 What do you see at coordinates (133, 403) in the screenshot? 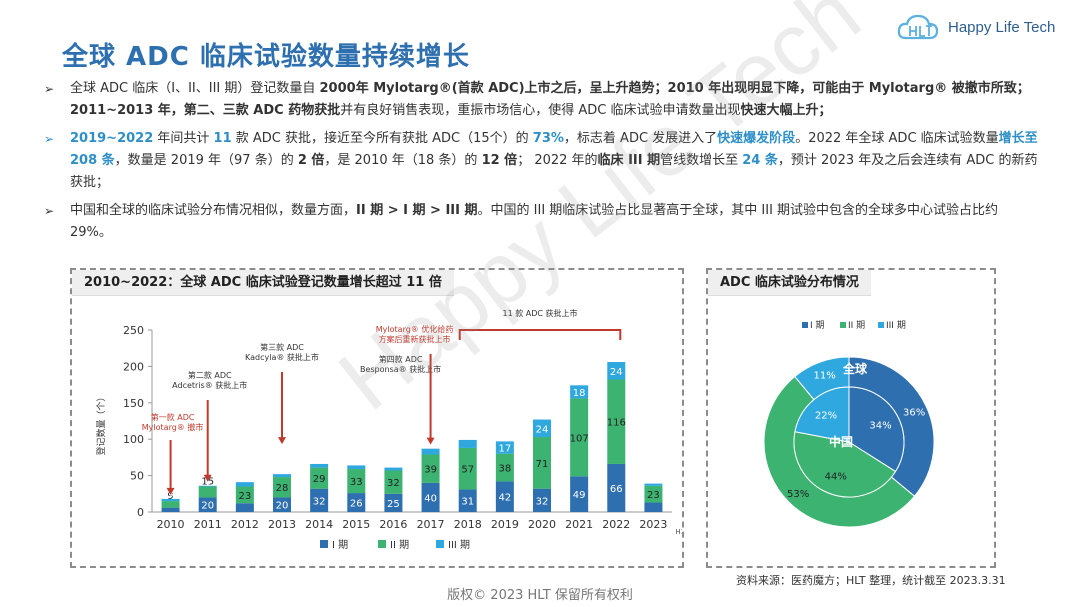
I see `y-tick-label: 150` at bounding box center [133, 403].